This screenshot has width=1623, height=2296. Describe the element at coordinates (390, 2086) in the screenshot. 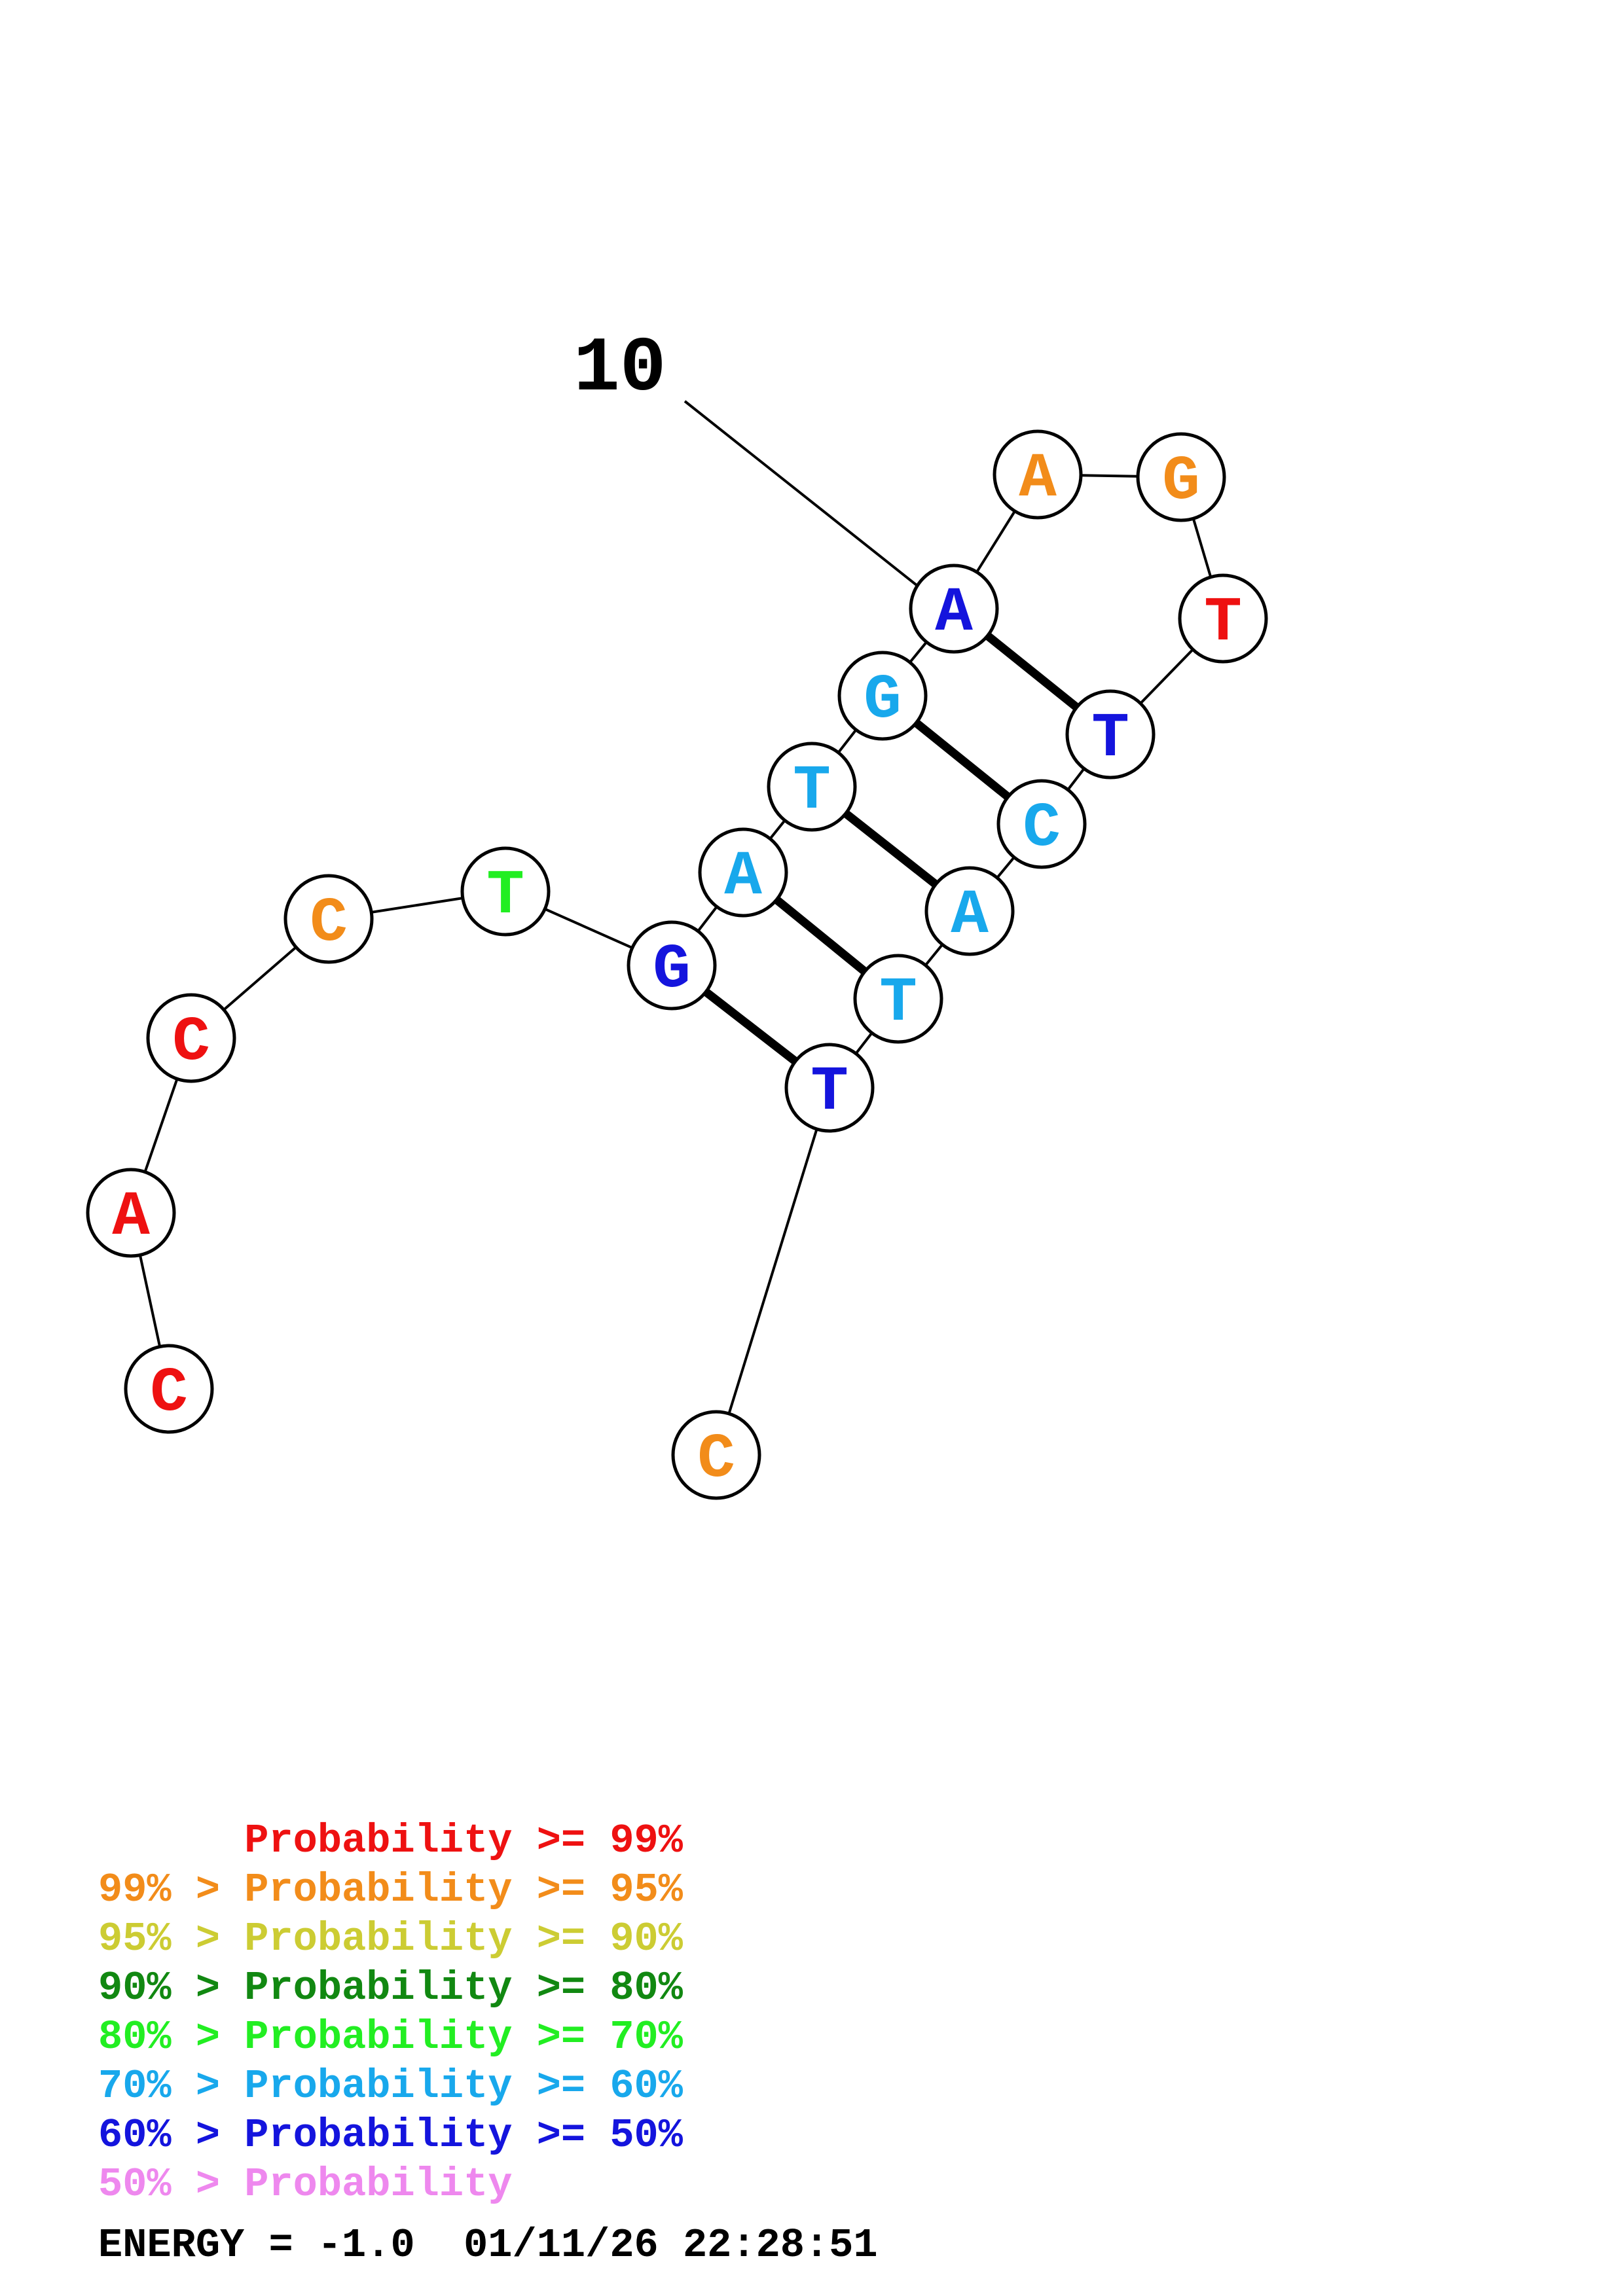

I see `legend-row-6: 70% > Probability >= 60%` at that location.